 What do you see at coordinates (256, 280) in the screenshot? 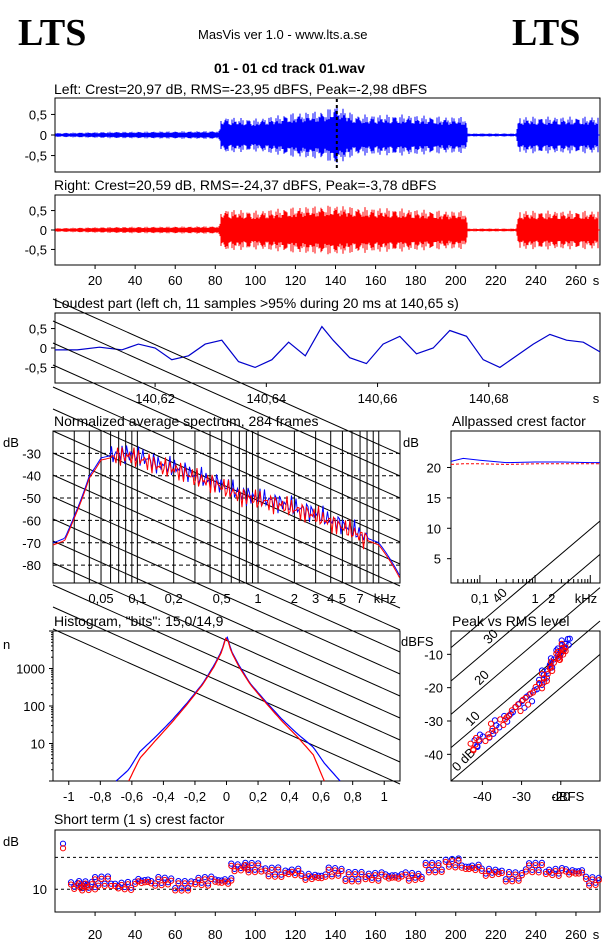
I see `time-axis-tick-label: 100` at bounding box center [256, 280].